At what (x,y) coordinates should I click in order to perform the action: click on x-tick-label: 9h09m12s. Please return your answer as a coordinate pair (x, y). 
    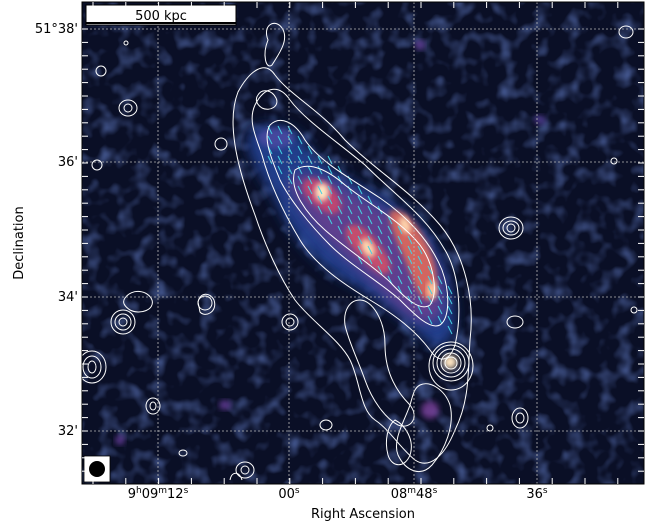
    Looking at the image, I should click on (158, 494).